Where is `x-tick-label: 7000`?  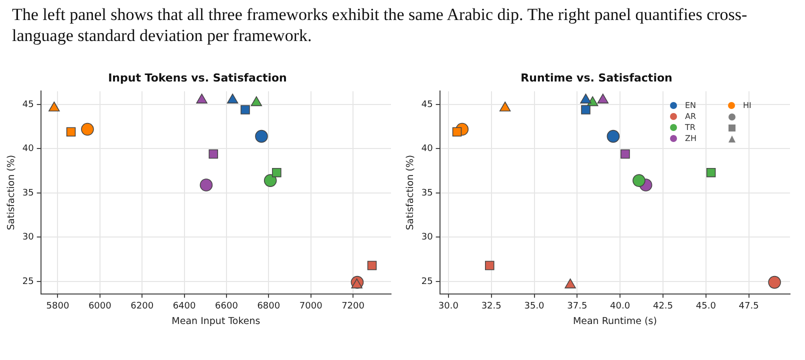 x-tick-label: 7000 is located at coordinates (311, 307).